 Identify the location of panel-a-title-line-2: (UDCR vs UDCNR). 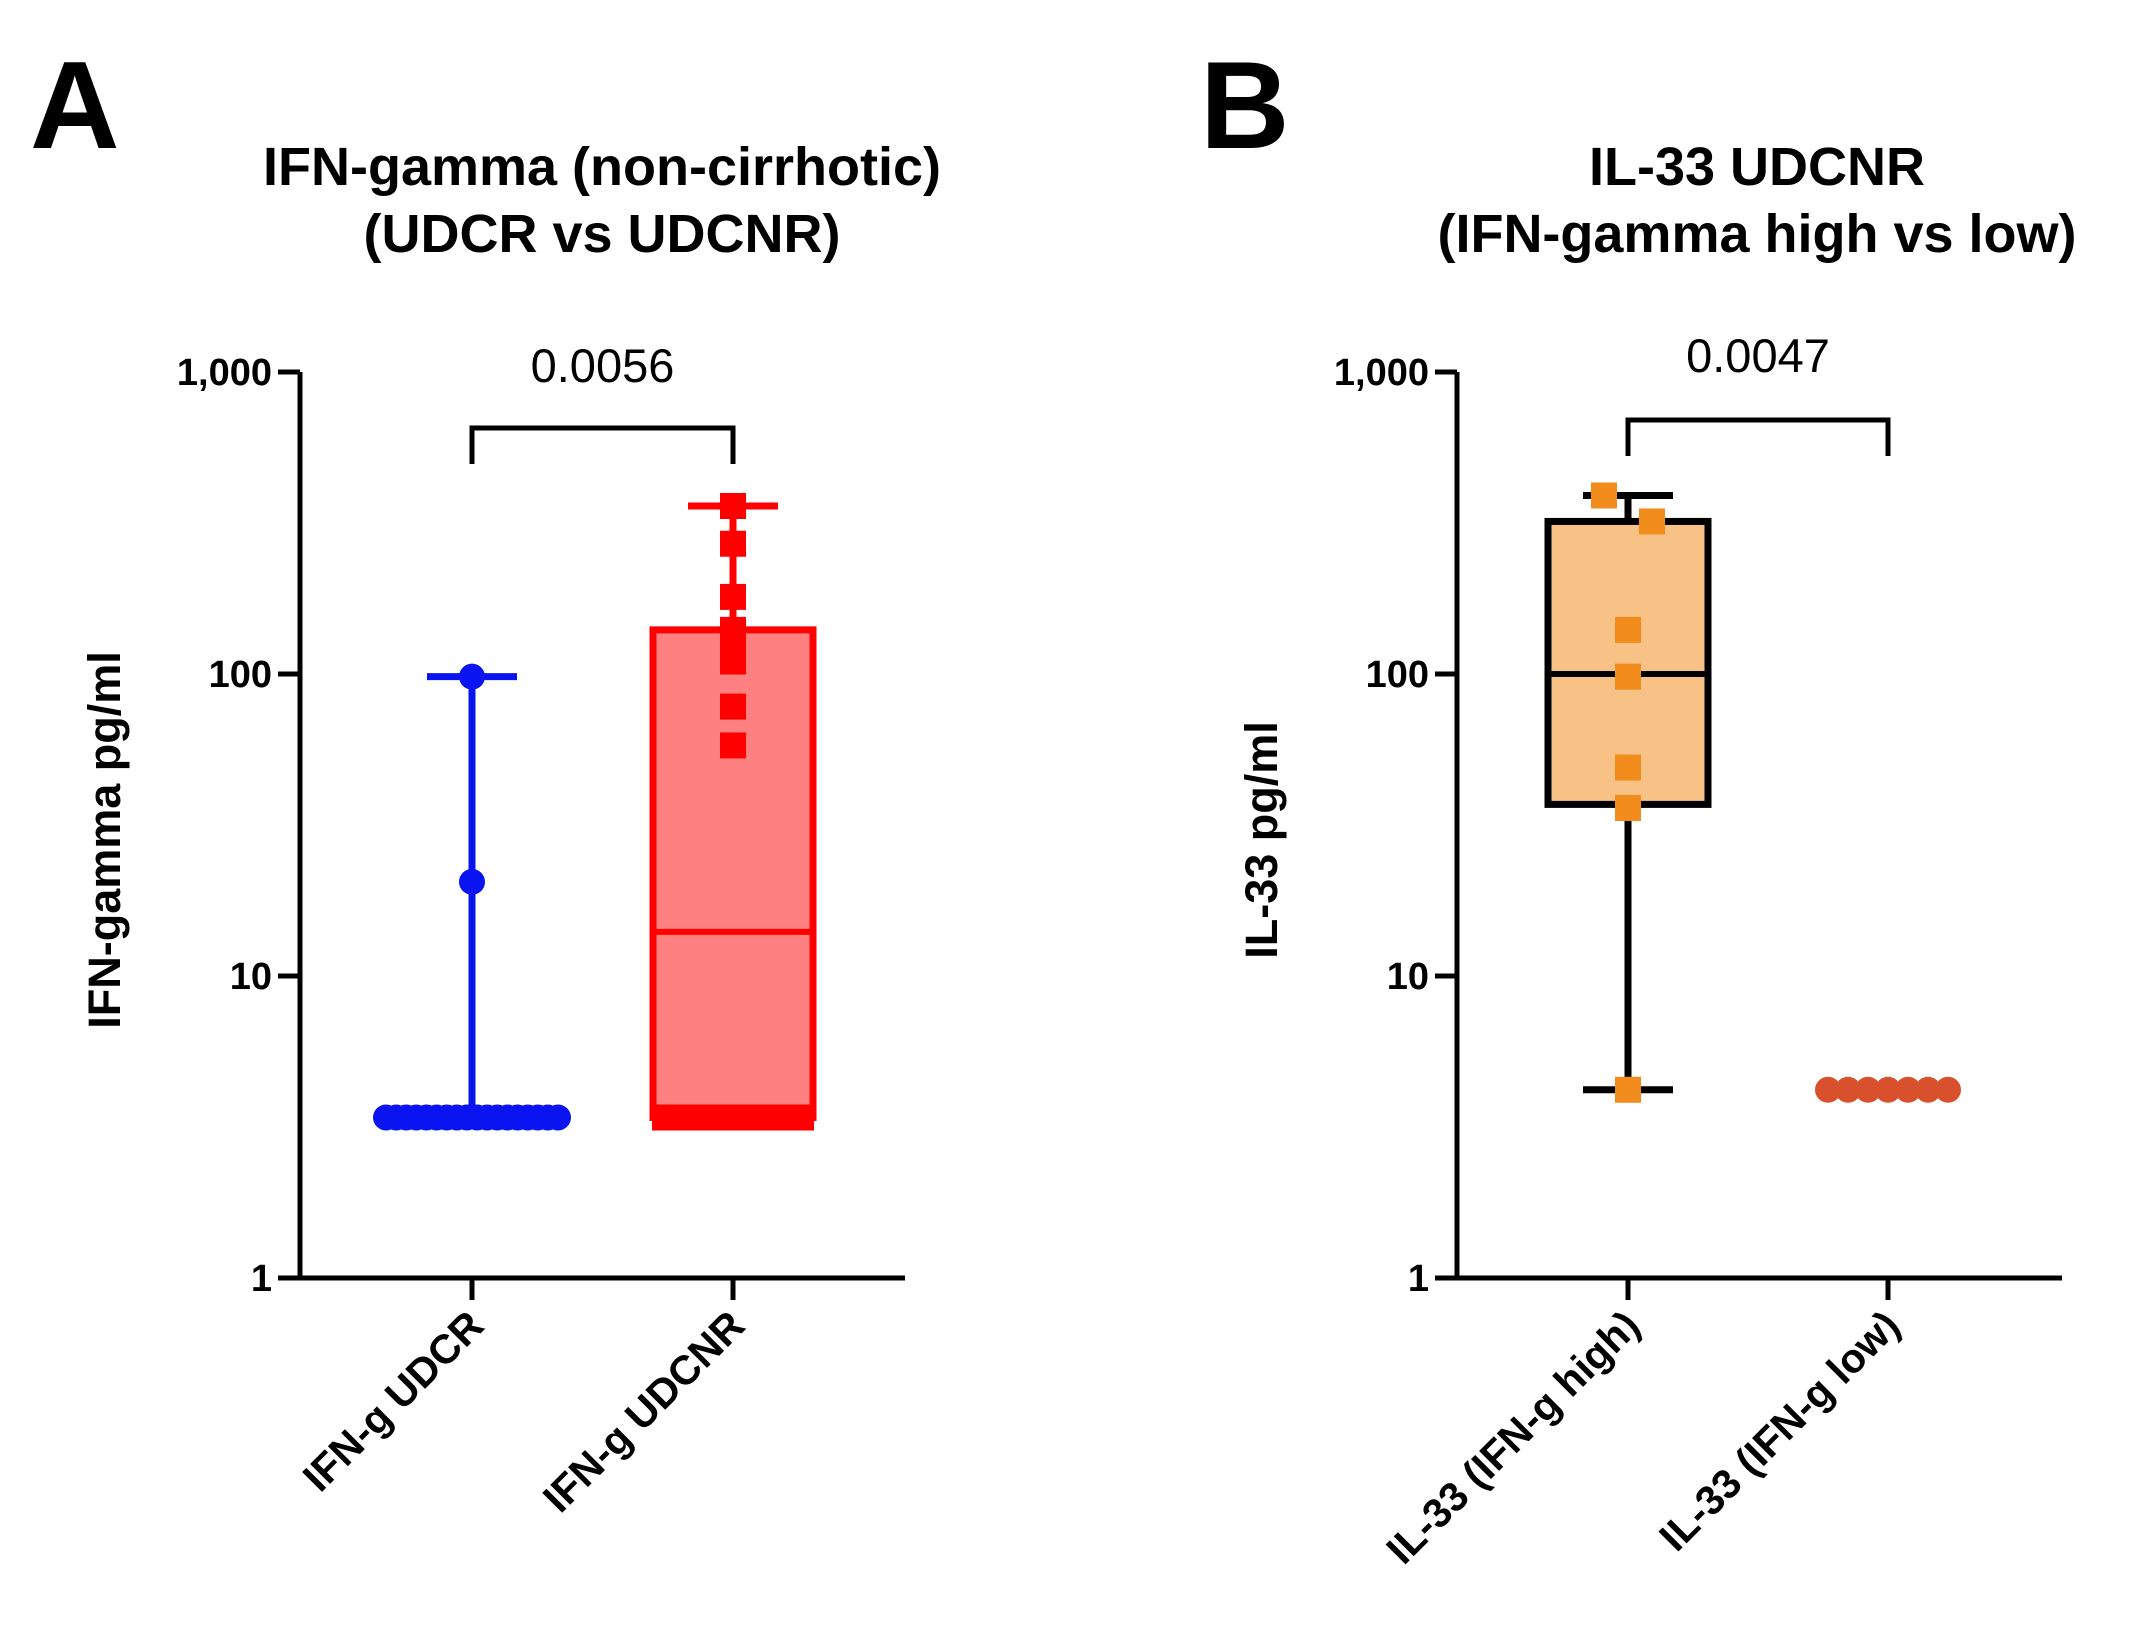
(601, 234).